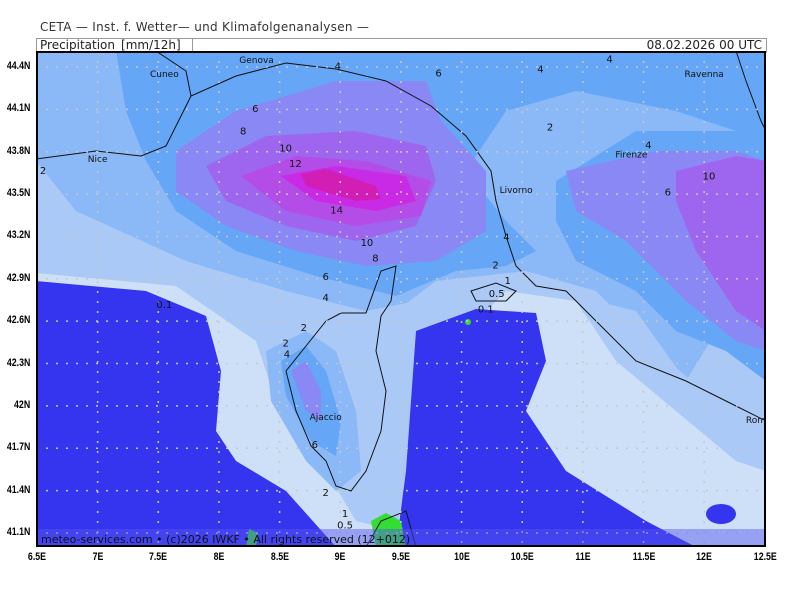 The height and width of the screenshot is (600, 800). Describe the element at coordinates (517, 191) in the screenshot. I see `place-label: Livorno` at that location.